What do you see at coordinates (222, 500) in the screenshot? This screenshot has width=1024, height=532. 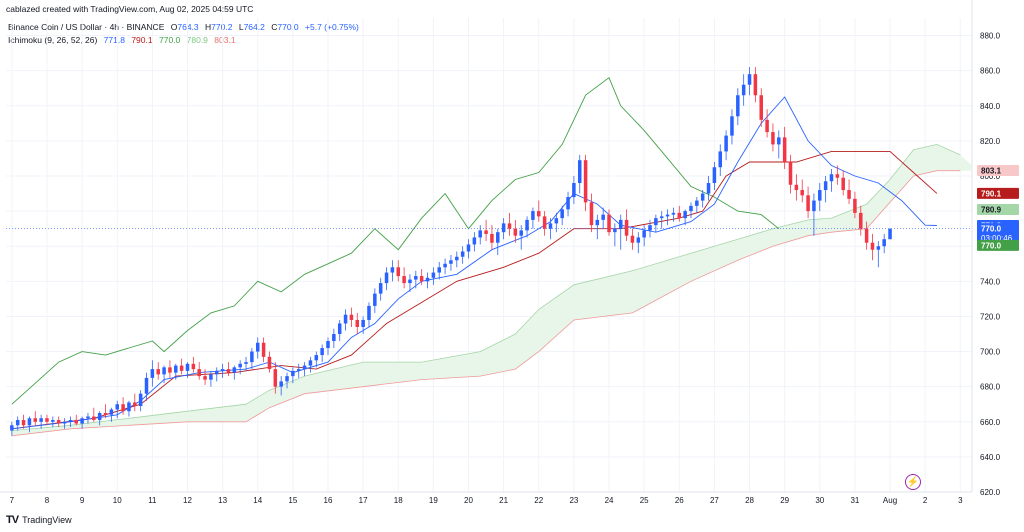 I see `x-tick-label: 13` at bounding box center [222, 500].